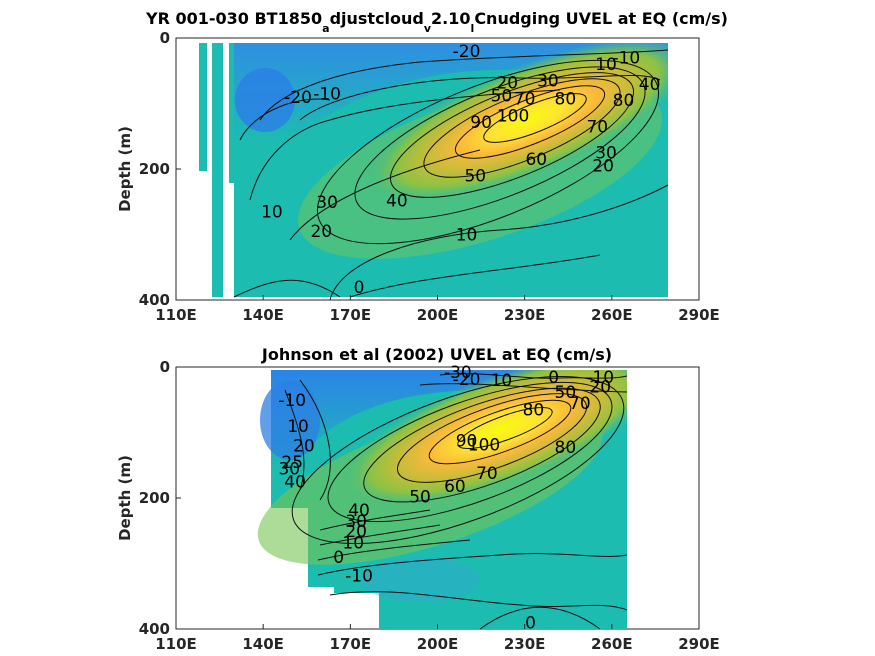 This screenshot has width=875, height=656. Describe the element at coordinates (467, 380) in the screenshot. I see `bottom-contour-label: -20` at that location.